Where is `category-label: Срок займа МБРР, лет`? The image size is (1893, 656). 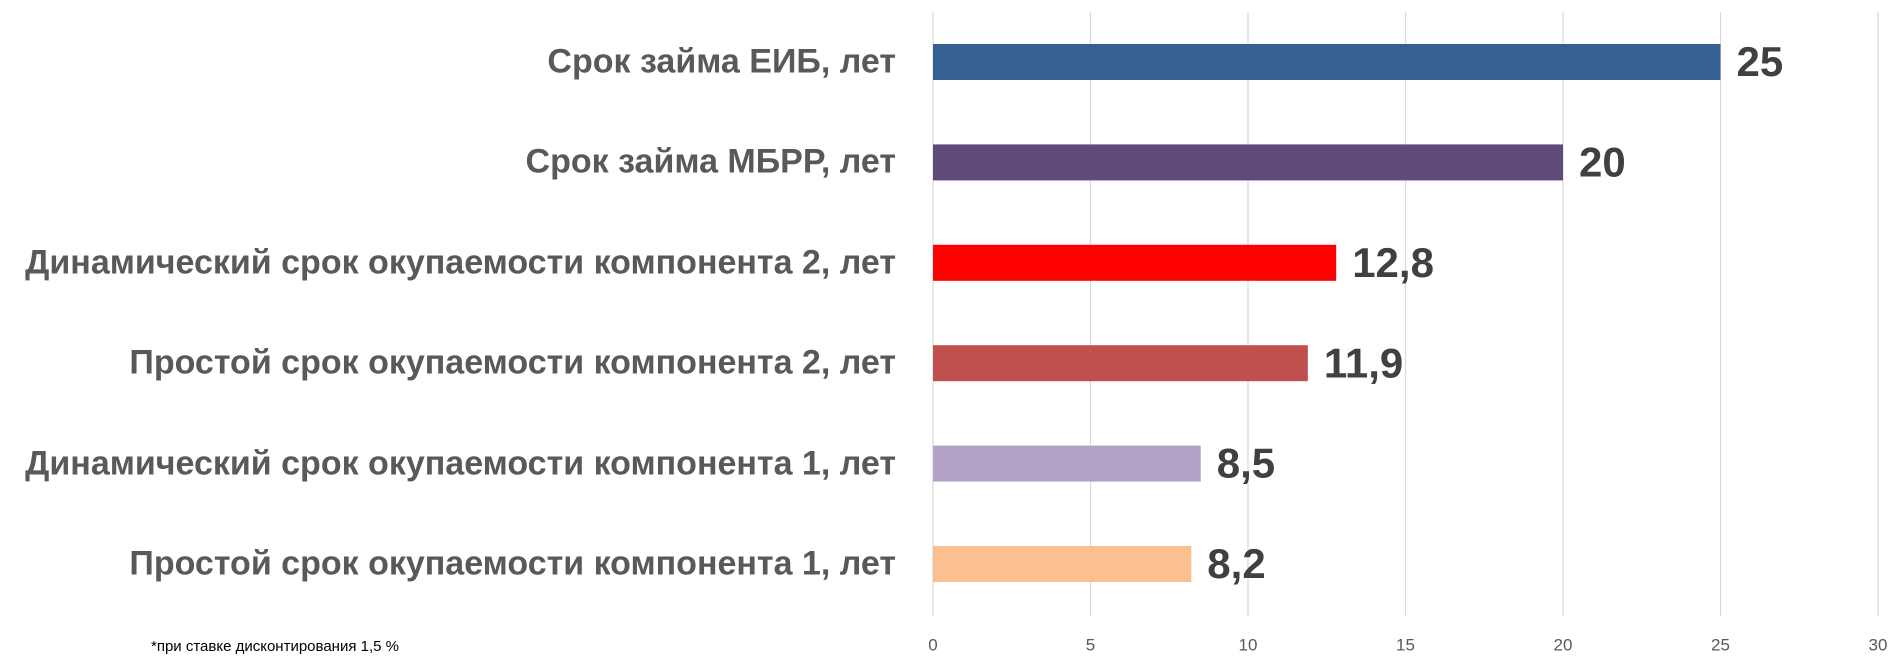 category-label: Срок займа МБРР, лет is located at coordinates (710, 161).